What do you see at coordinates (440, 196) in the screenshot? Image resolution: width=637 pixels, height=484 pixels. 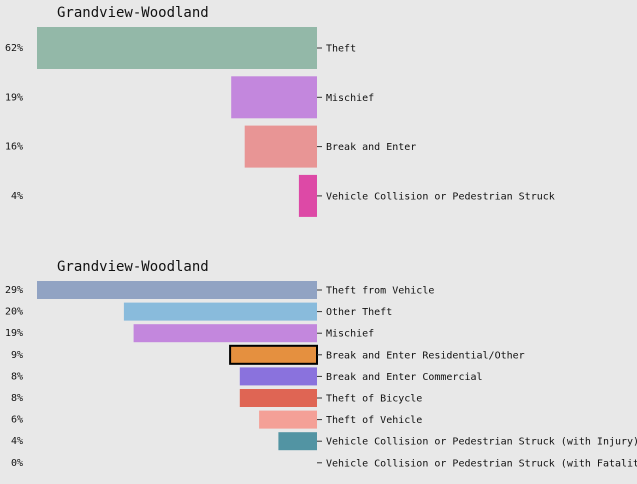 I see `top-category-label-3: Vehicle Collision or Pedestrian Struck` at bounding box center [440, 196].